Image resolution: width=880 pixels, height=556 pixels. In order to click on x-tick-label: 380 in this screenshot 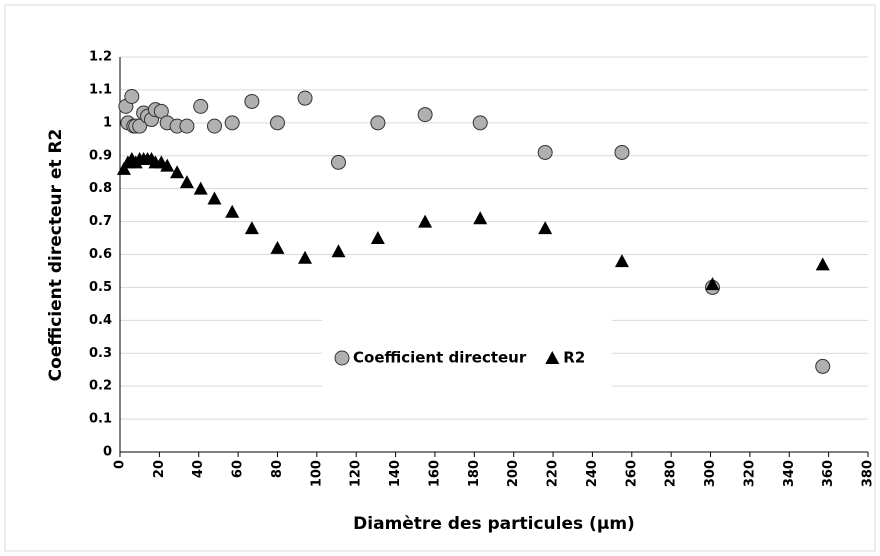, I will do `click(868, 473)`.